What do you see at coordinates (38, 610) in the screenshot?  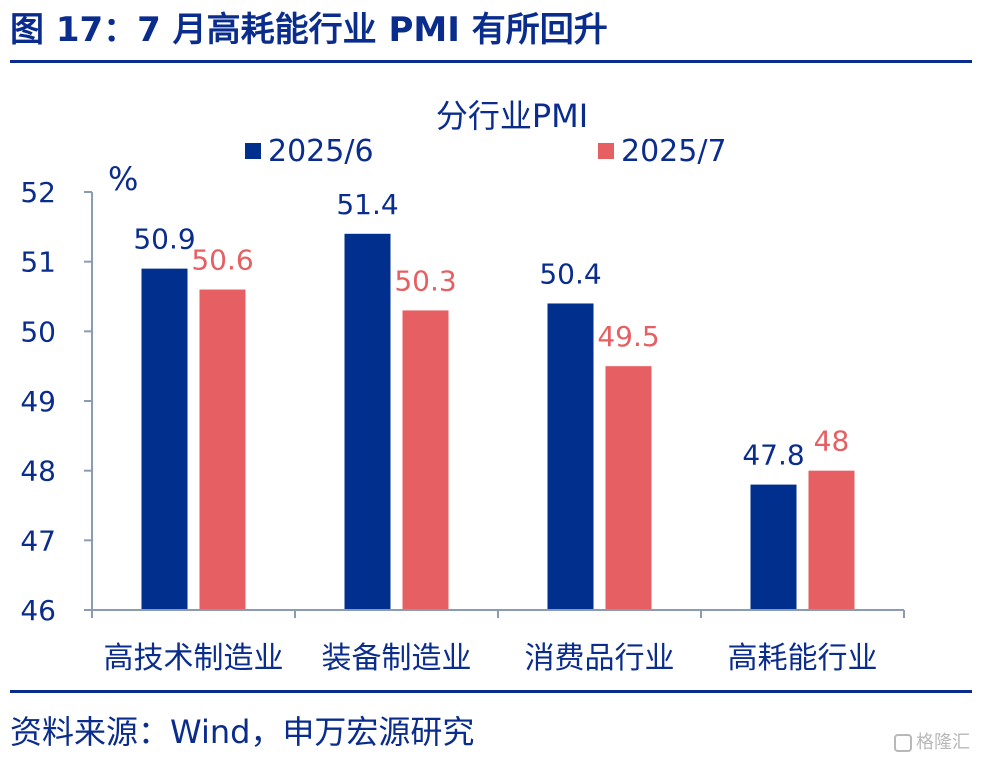 I see `y-tick-label: 46` at bounding box center [38, 610].